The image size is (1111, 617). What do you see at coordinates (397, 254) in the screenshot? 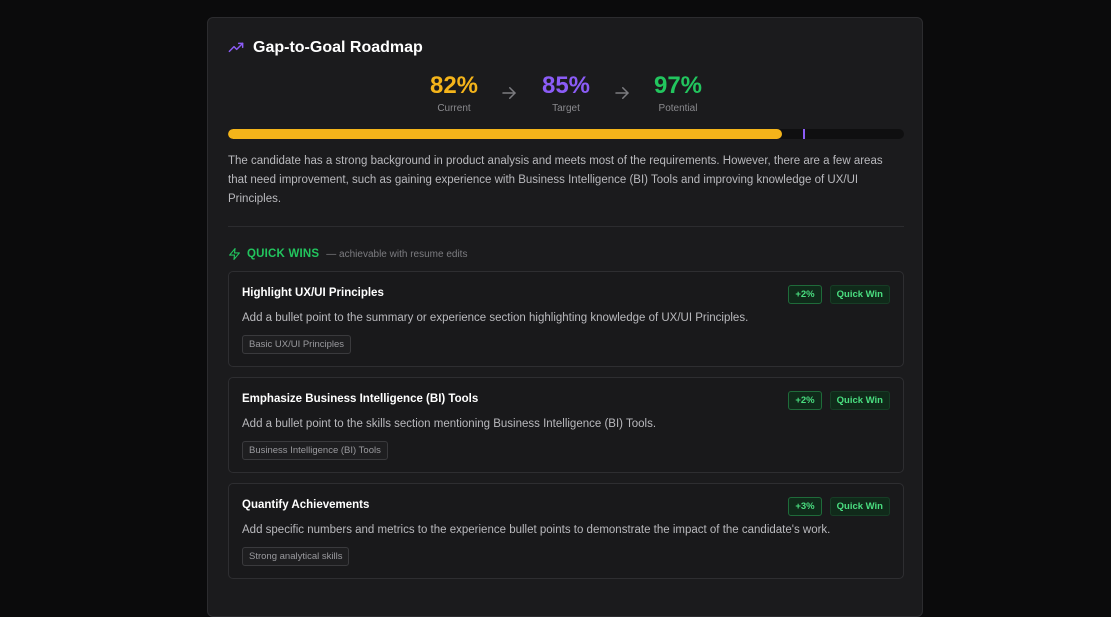
I see `quick-wins-subtitle: — achievable with resume edits` at bounding box center [397, 254].